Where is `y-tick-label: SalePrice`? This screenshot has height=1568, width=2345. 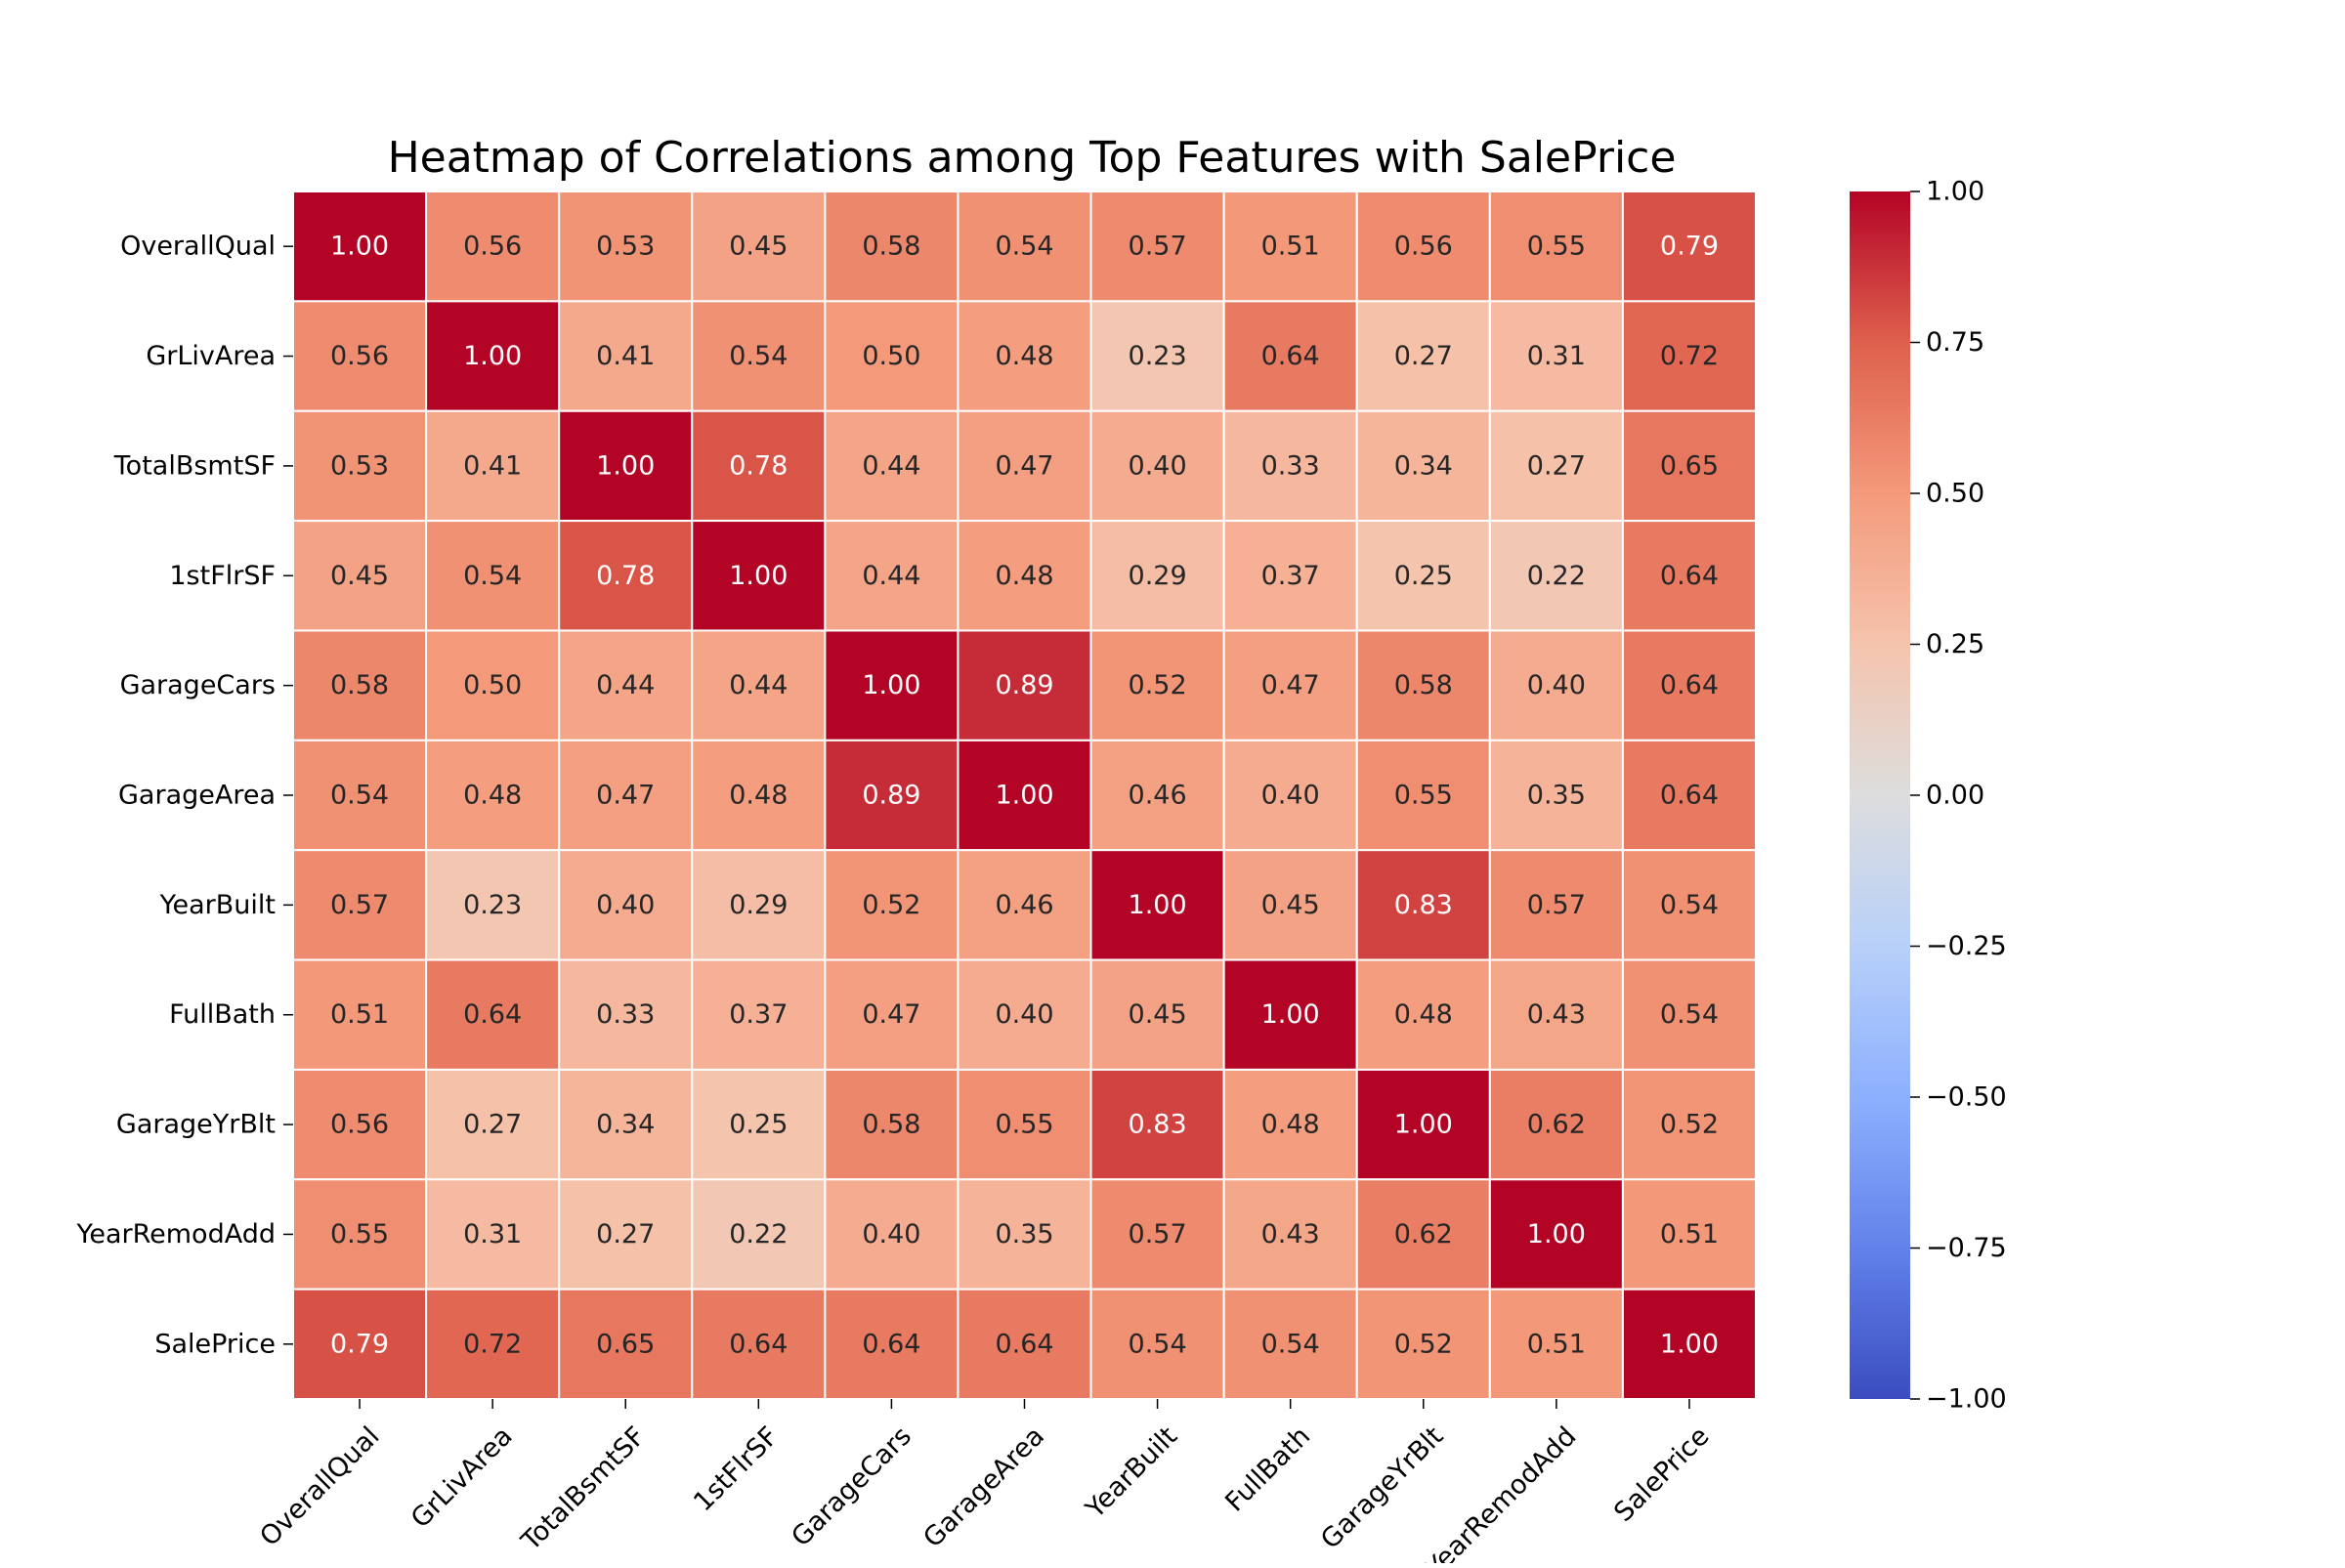
y-tick-label: SalePrice is located at coordinates (215, 1344).